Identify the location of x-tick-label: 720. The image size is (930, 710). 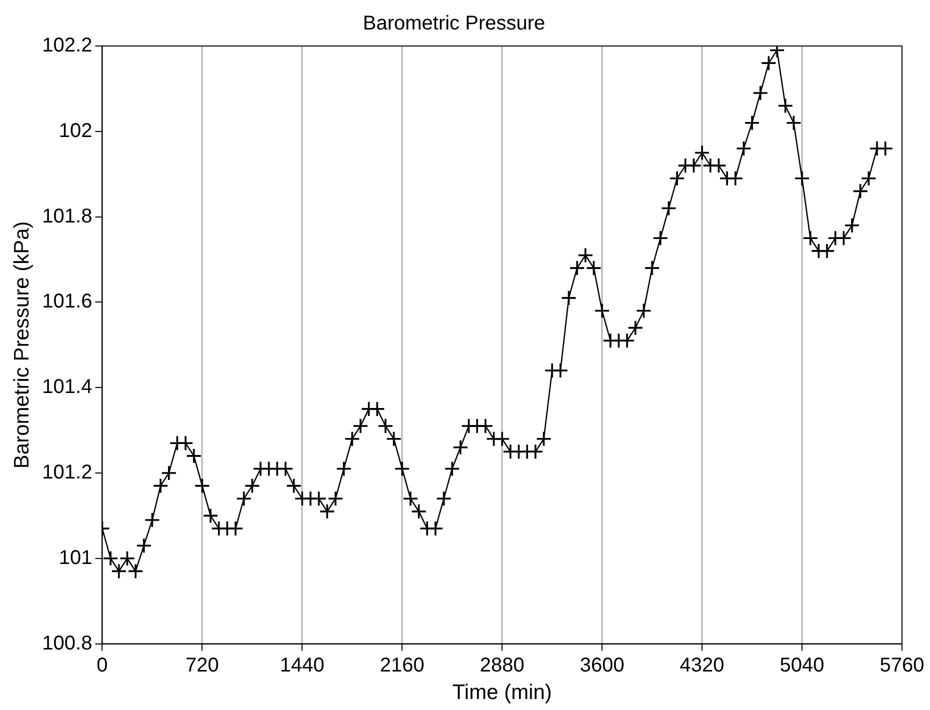
(202, 665).